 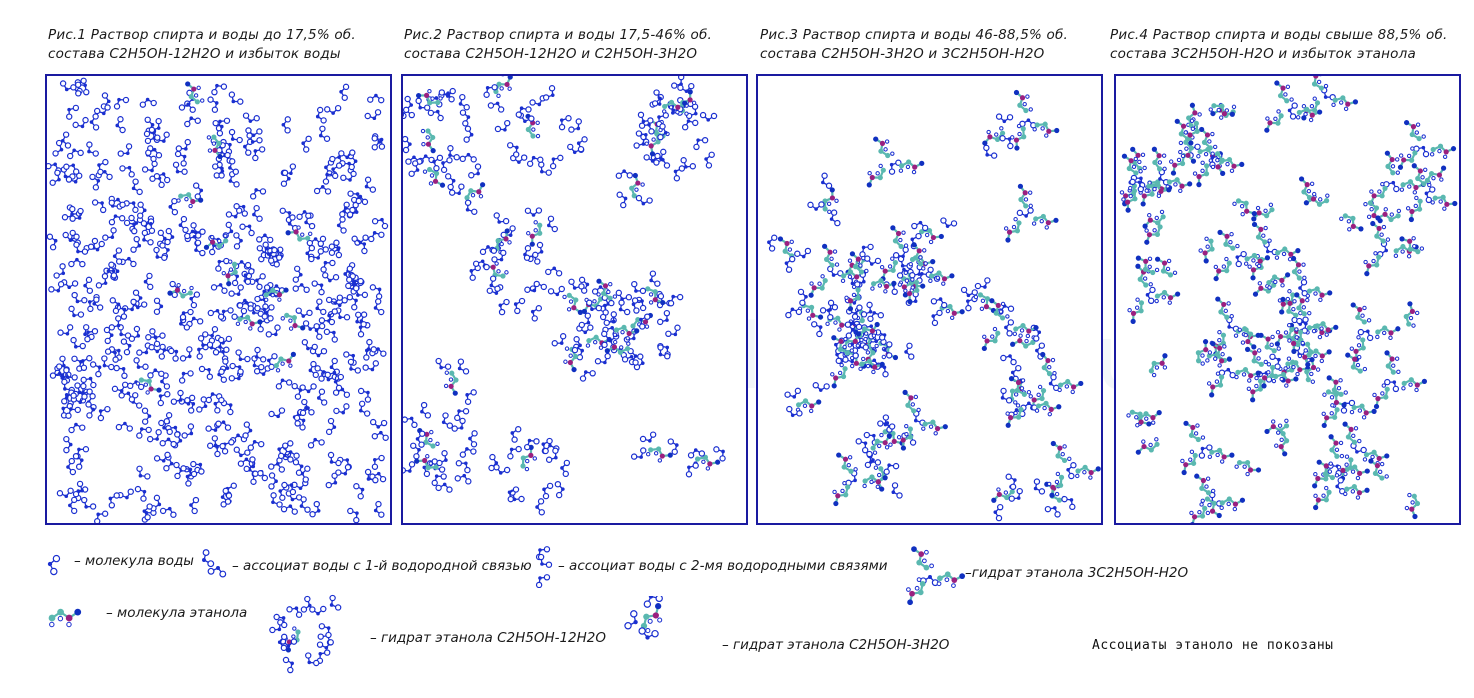 I want to click on figure-2-molecules, so click(x=564, y=296).